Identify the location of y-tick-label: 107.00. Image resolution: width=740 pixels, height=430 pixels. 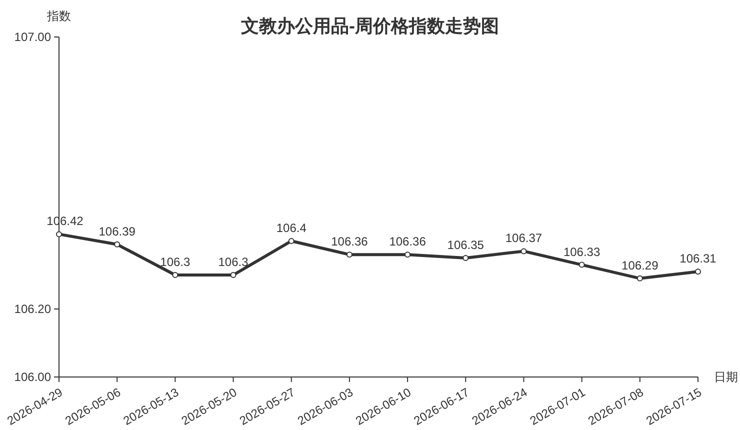
(33, 37).